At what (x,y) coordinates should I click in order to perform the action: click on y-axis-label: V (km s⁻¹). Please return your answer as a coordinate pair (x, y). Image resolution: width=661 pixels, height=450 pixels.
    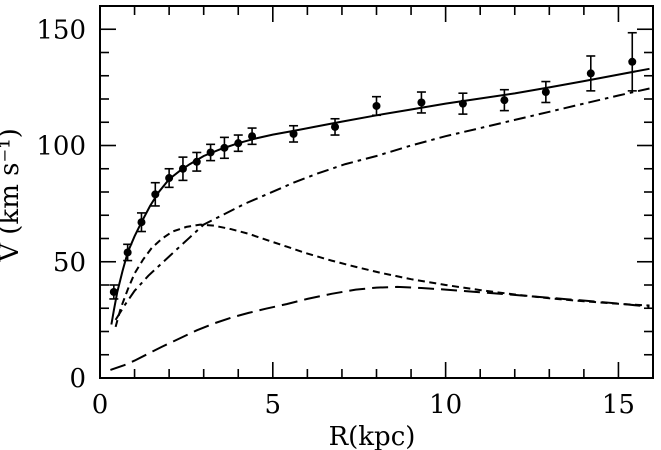
    Looking at the image, I should click on (12, 195).